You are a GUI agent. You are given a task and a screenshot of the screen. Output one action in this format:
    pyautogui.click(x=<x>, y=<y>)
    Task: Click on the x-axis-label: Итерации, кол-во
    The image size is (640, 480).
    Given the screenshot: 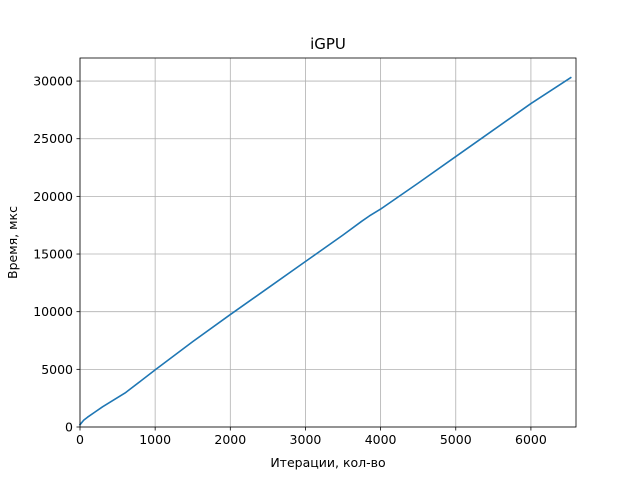 What is the action you would take?
    pyautogui.click(x=327, y=462)
    